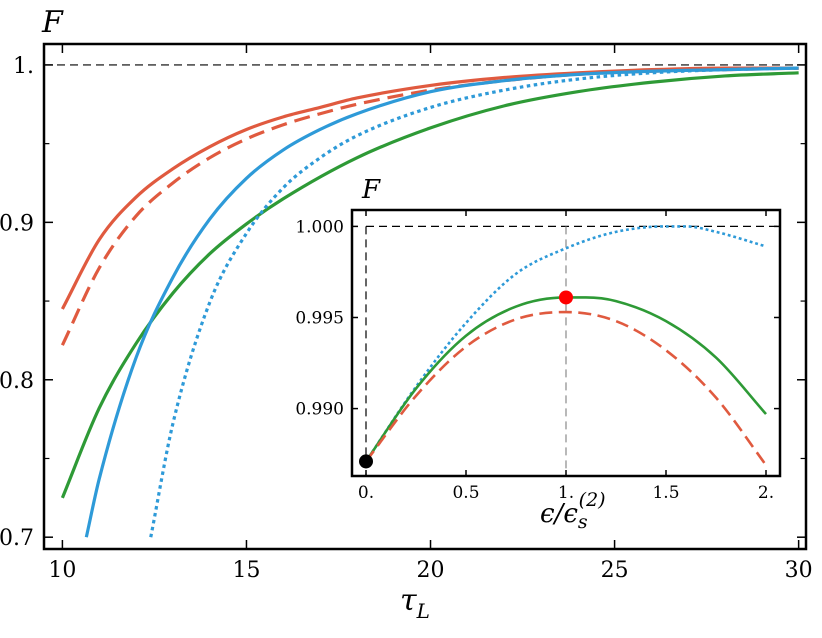 The height and width of the screenshot is (638, 822). I want to click on main-x-tick-label: 20, so click(431, 570).